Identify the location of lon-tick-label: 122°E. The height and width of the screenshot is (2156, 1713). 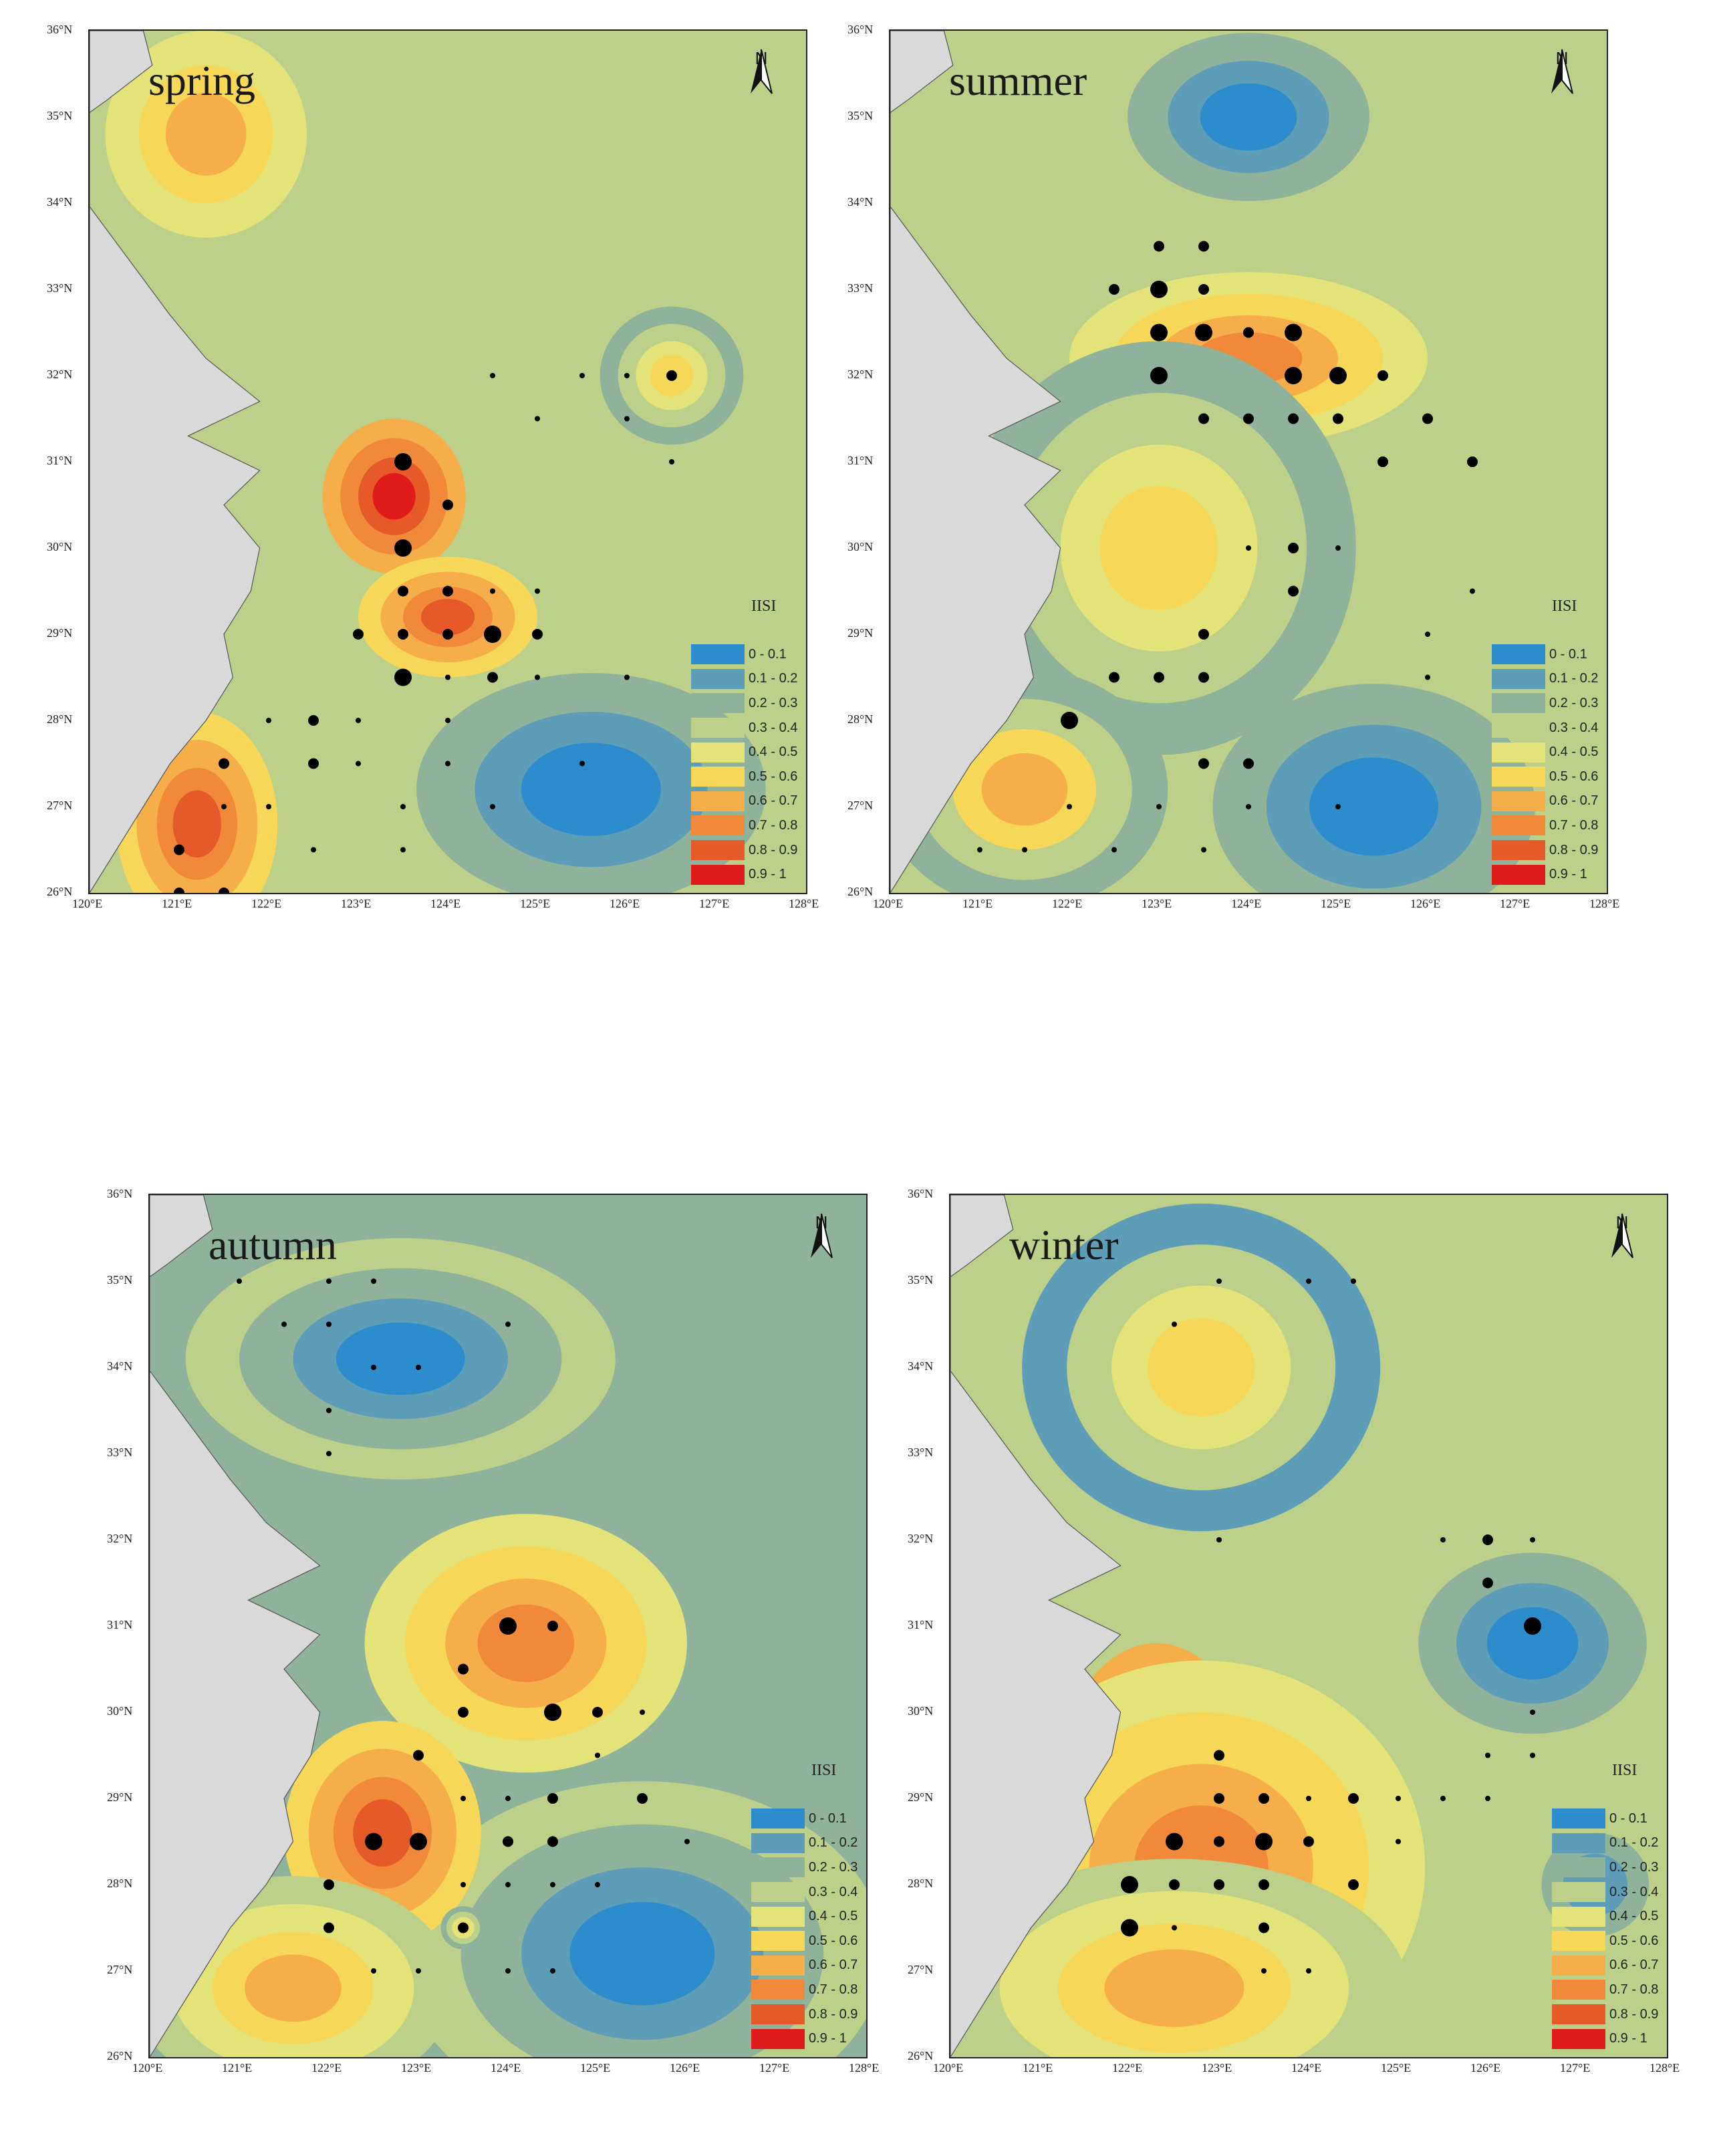
(266, 903).